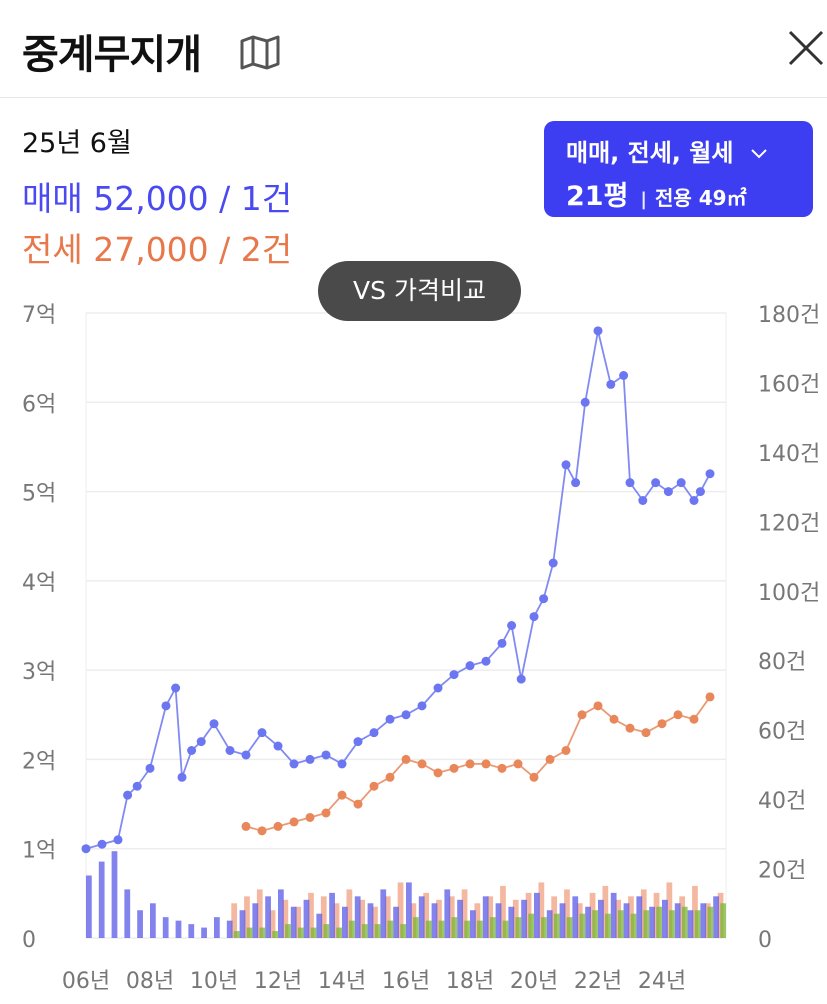 The height and width of the screenshot is (1004, 827). I want to click on filter-button: 매매, 전세, 월세 21평 | 전용 49㎡, so click(678, 169).